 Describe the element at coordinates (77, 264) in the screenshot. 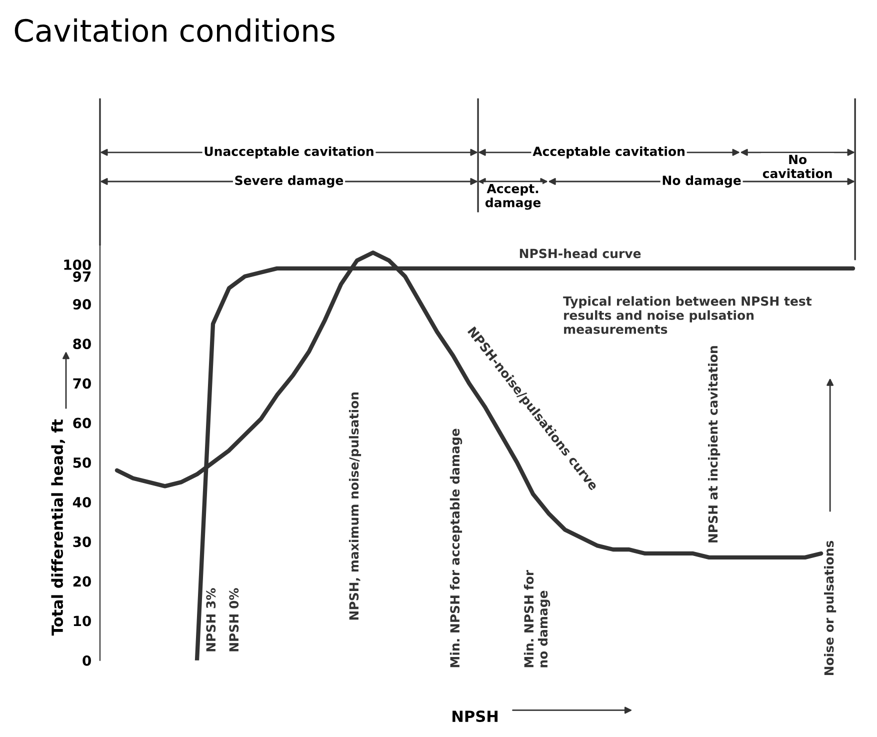

I see `y-tick-label: 100` at that location.